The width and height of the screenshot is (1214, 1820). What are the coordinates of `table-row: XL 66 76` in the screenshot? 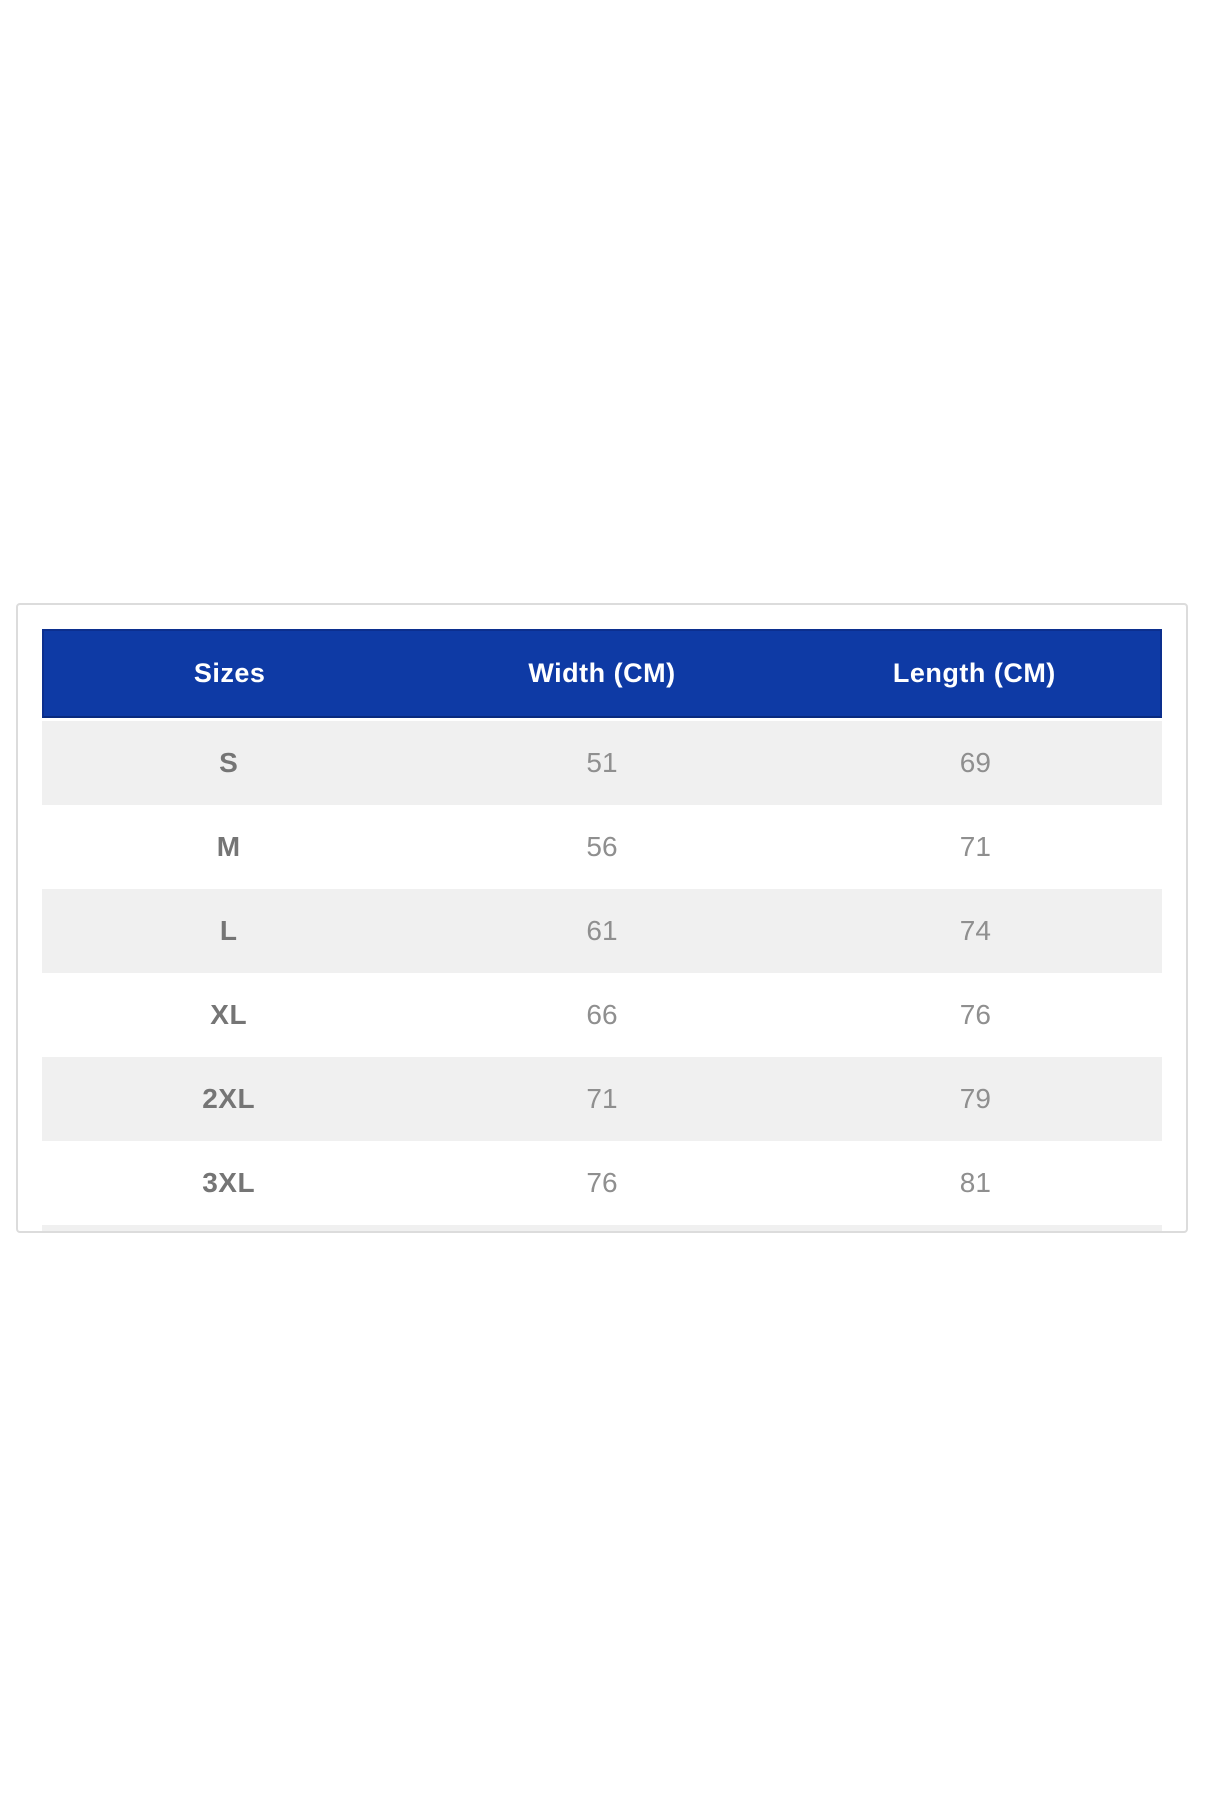 It's located at (602, 1015).